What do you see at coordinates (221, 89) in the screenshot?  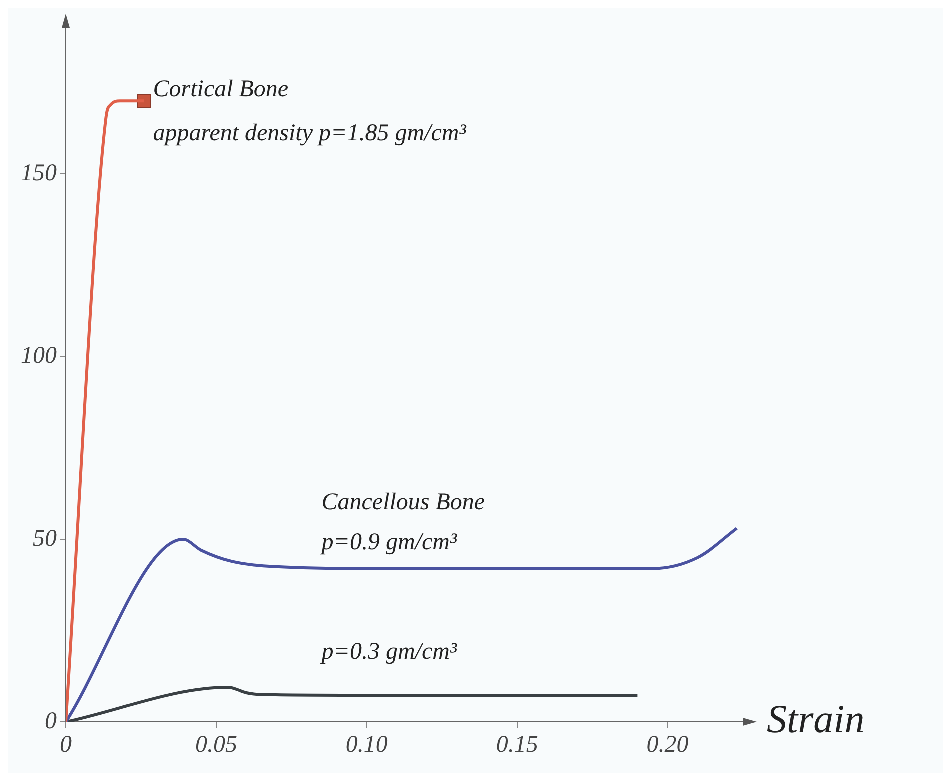 I see `annotation: Cortical Bone` at bounding box center [221, 89].